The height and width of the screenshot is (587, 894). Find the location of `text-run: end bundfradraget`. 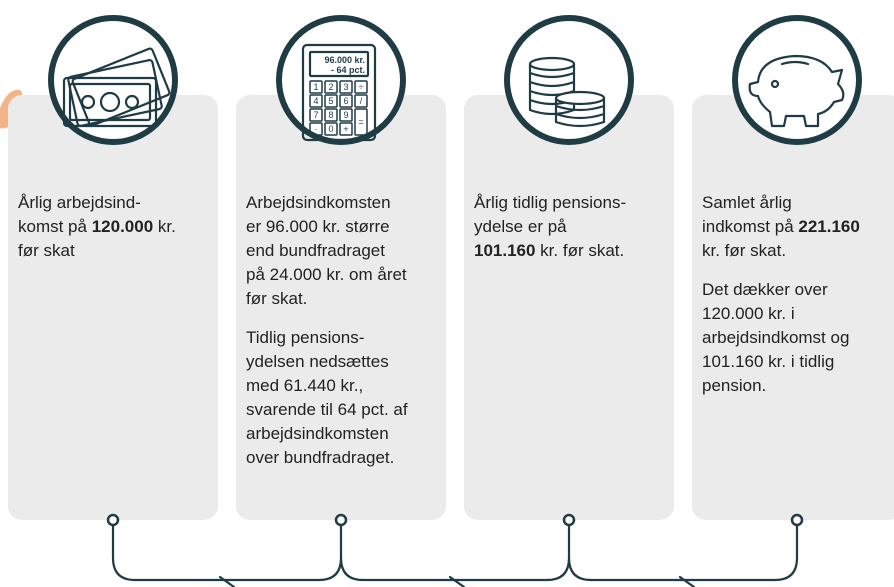

text-run: end bundfradraget is located at coordinates (315, 250).